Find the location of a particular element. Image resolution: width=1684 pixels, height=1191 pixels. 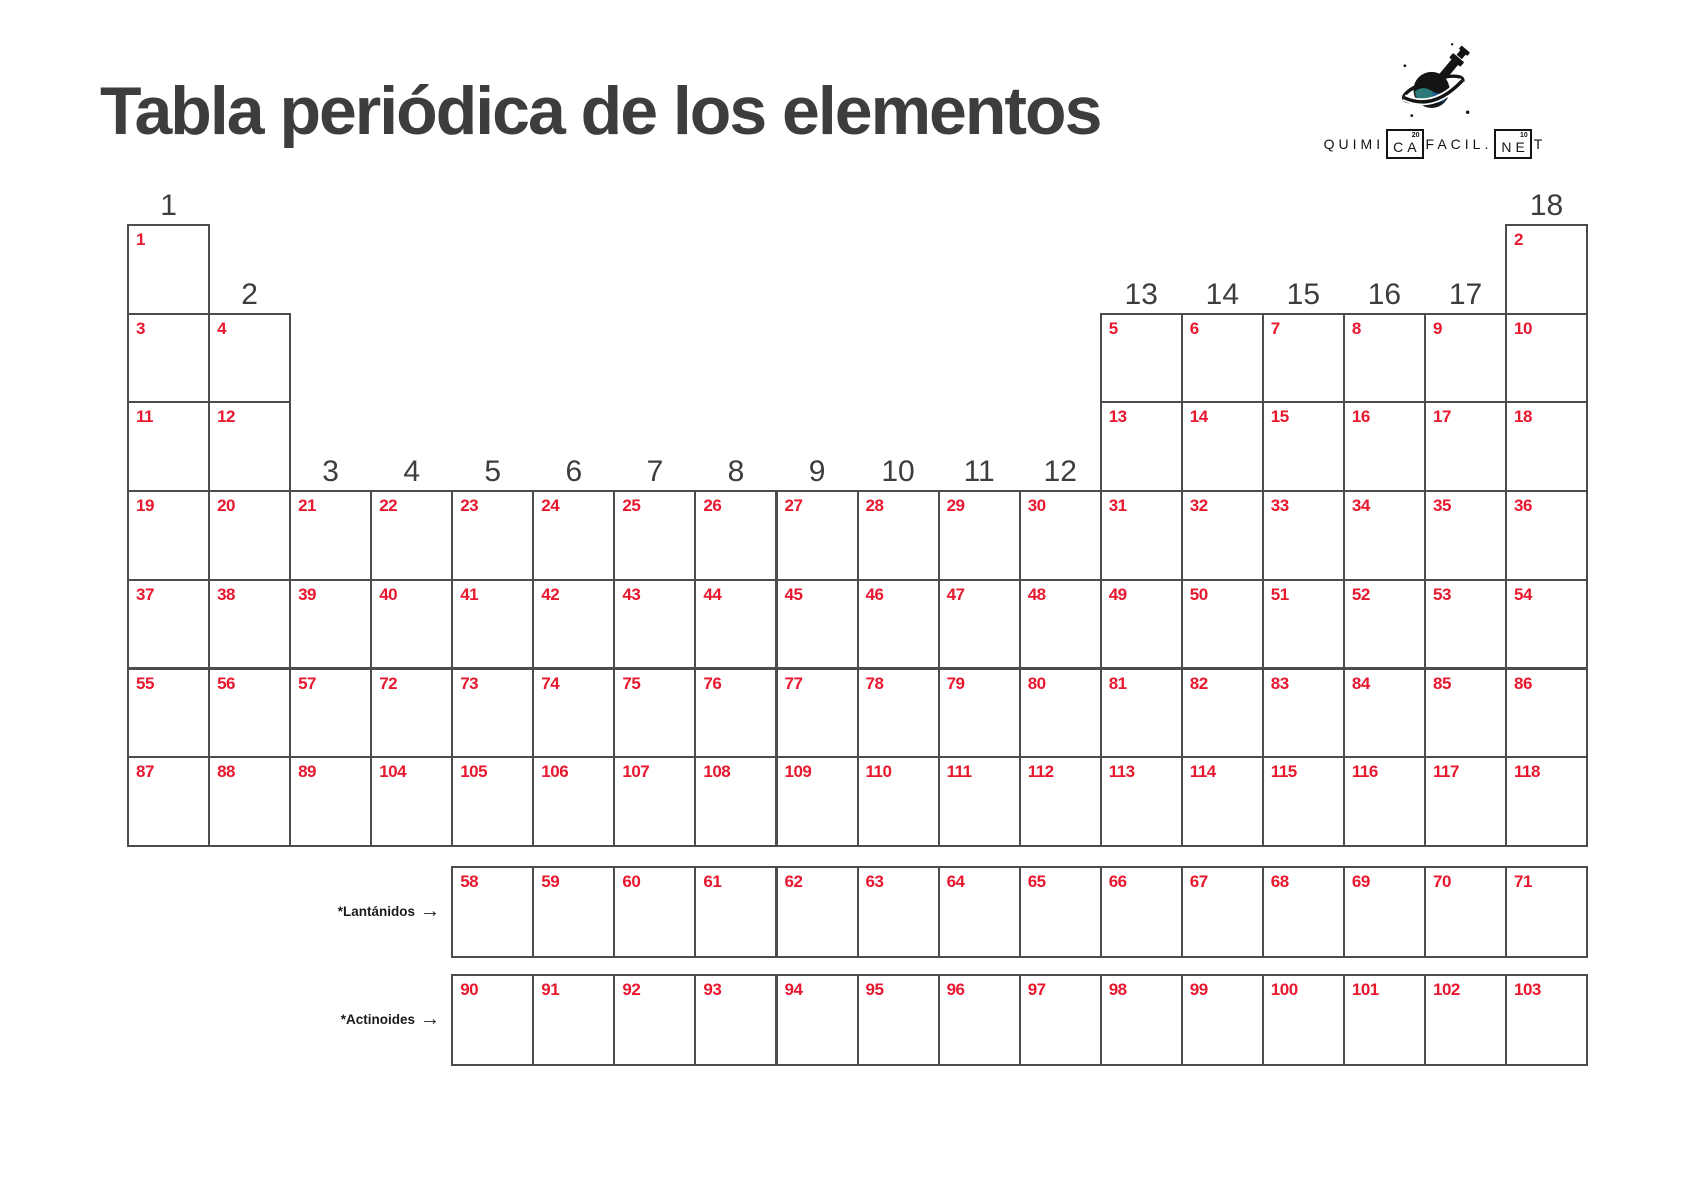

element-cell: 88 is located at coordinates (250, 801).